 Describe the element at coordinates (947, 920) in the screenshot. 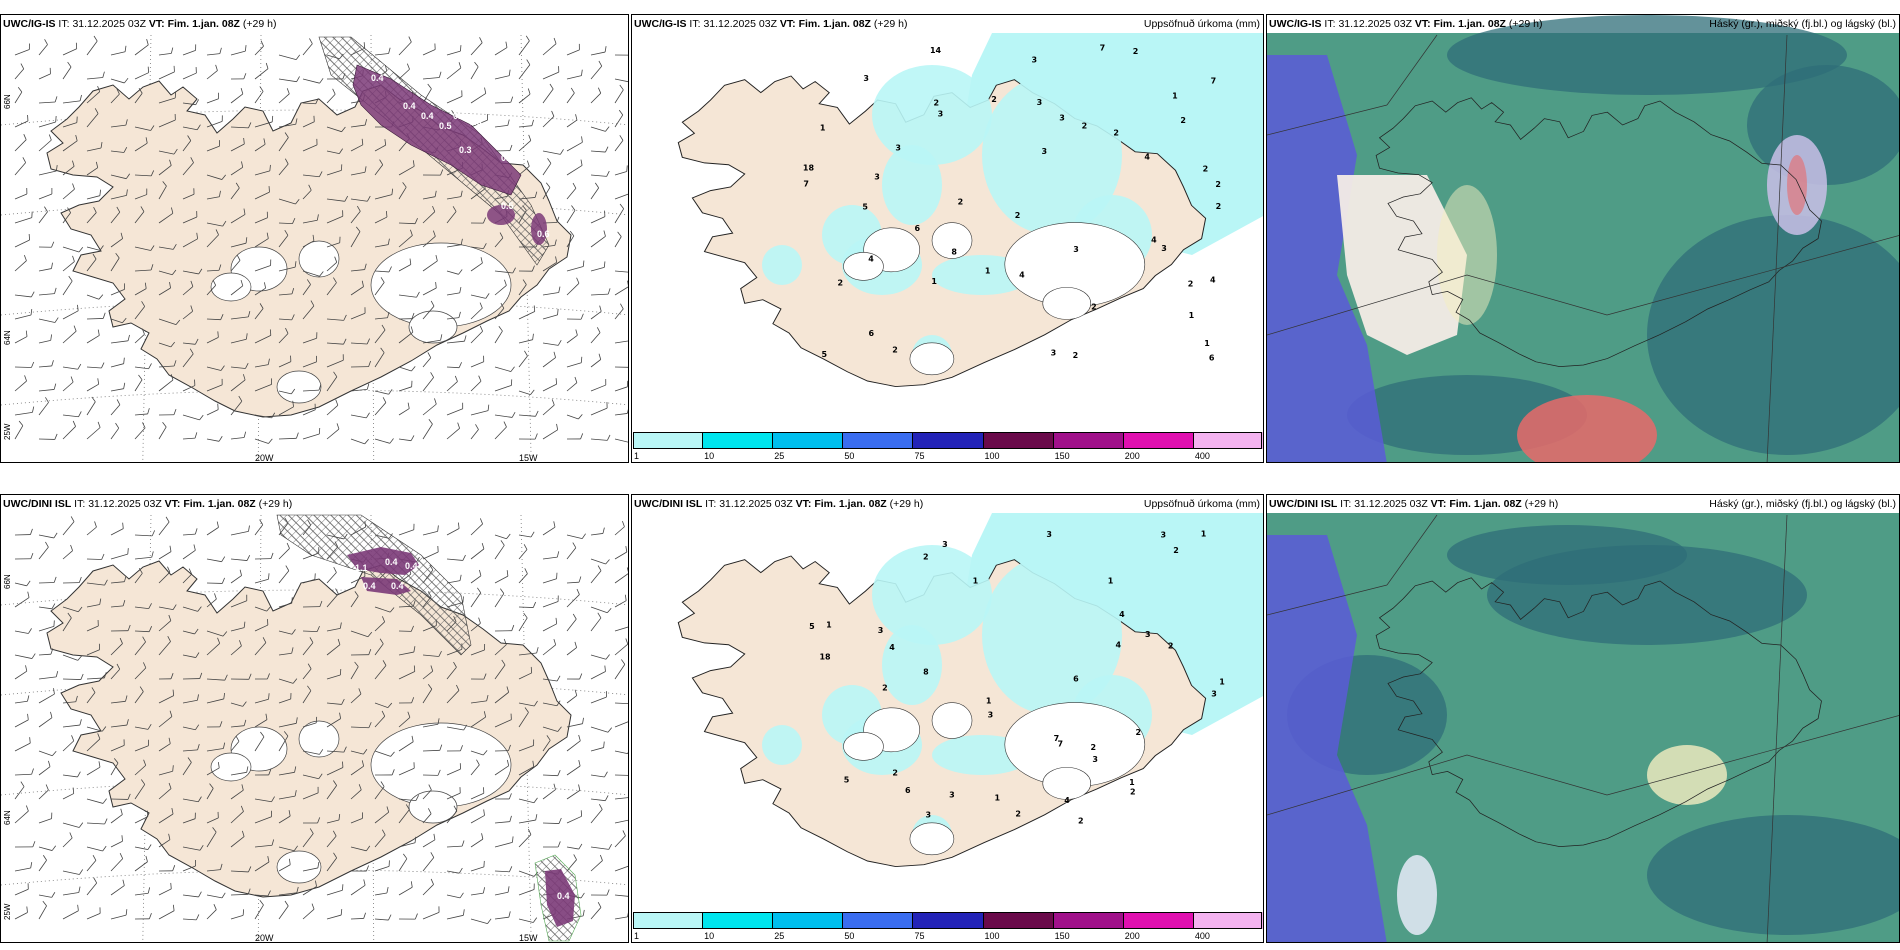

I see `colorbar-frame` at that location.